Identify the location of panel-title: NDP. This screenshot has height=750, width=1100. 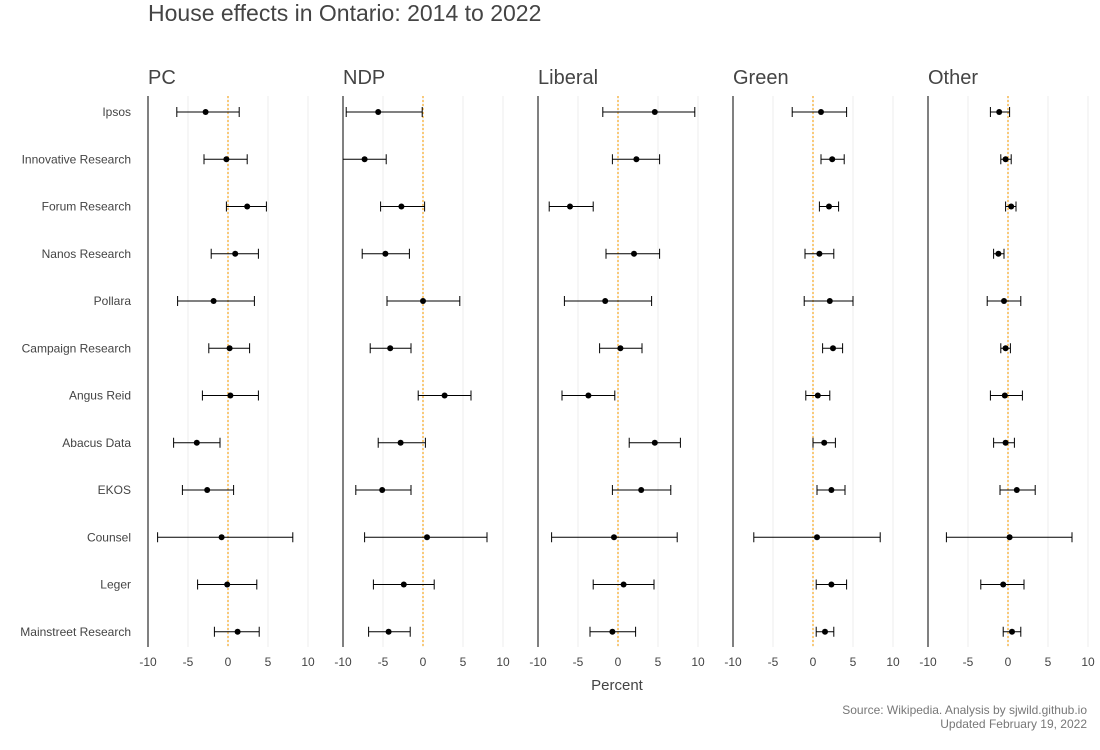
(364, 78).